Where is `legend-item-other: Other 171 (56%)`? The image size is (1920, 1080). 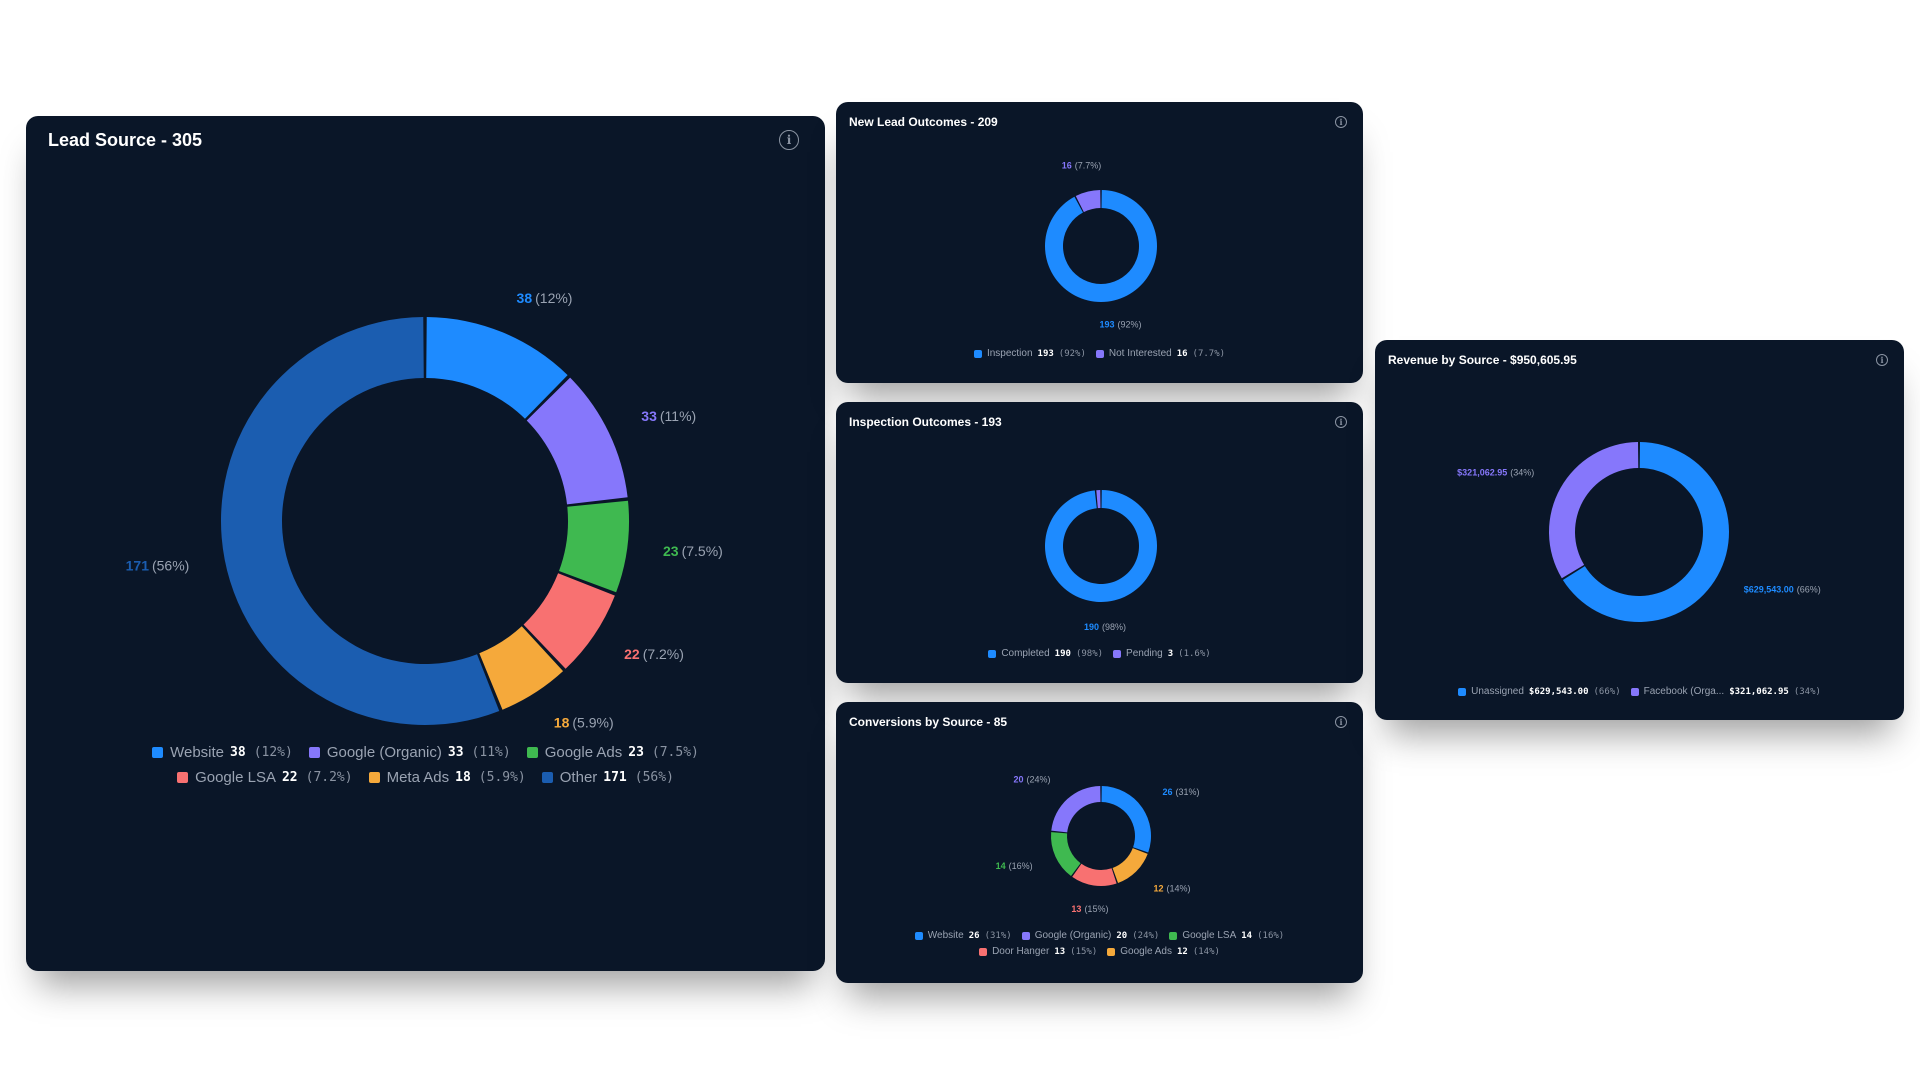 legend-item-other: Other 171 (56%) is located at coordinates (607, 777).